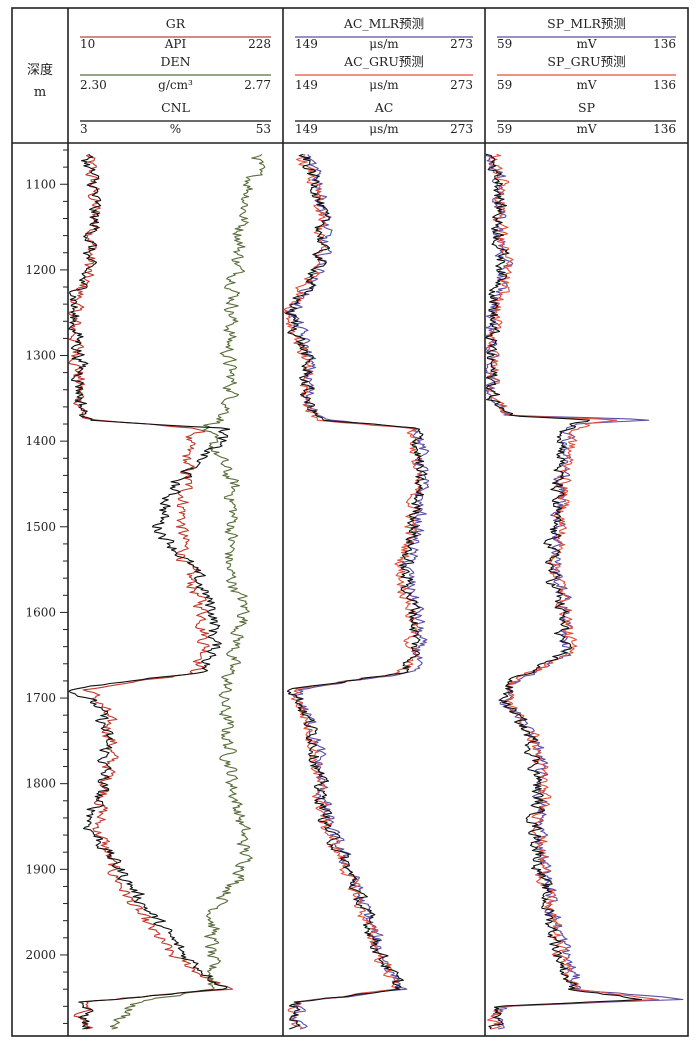 The height and width of the screenshot is (1043, 700). What do you see at coordinates (40, 441) in the screenshot?
I see `depth-tick-label: 1400` at bounding box center [40, 441].